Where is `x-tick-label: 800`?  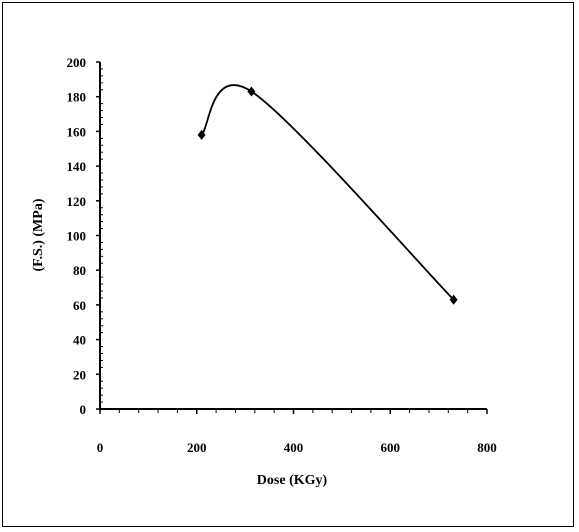 x-tick-label: 800 is located at coordinates (487, 447).